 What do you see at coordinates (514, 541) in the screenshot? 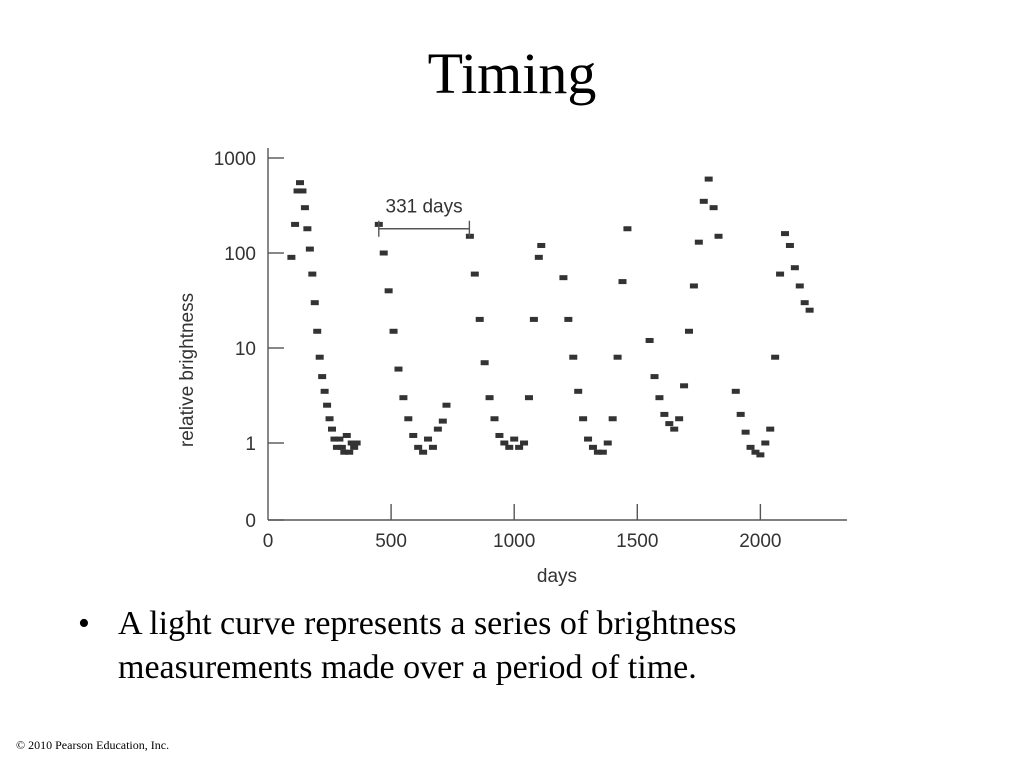
I see `x-tick-label: 1000` at bounding box center [514, 541].